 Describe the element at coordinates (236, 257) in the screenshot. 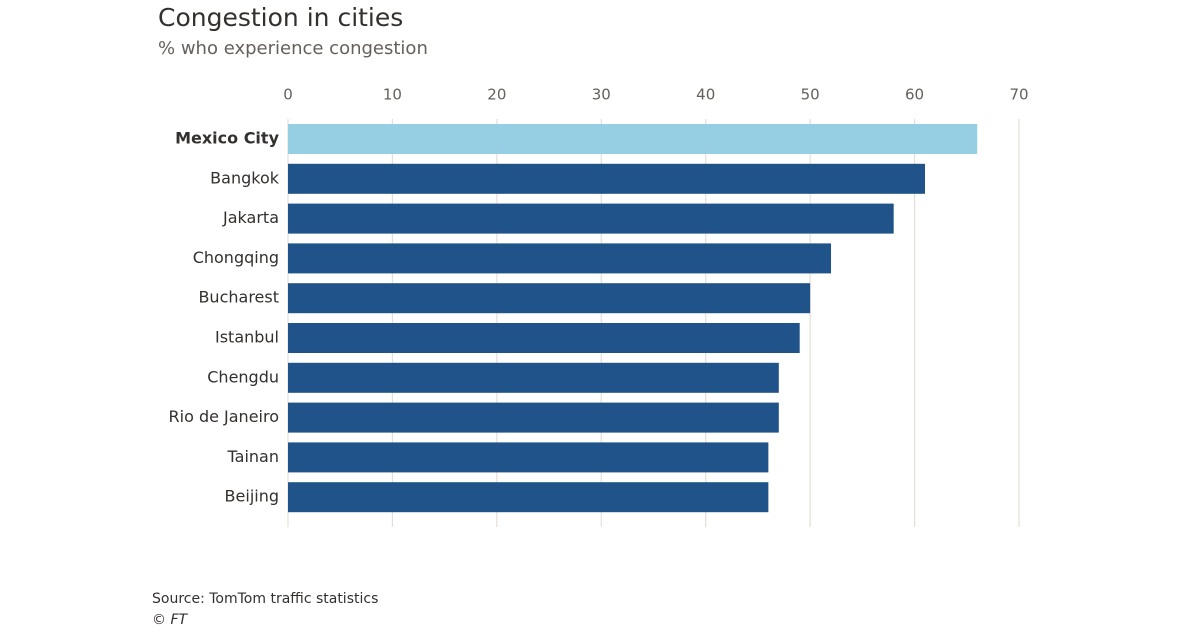

I see `y-tick-label: Chongqing` at that location.